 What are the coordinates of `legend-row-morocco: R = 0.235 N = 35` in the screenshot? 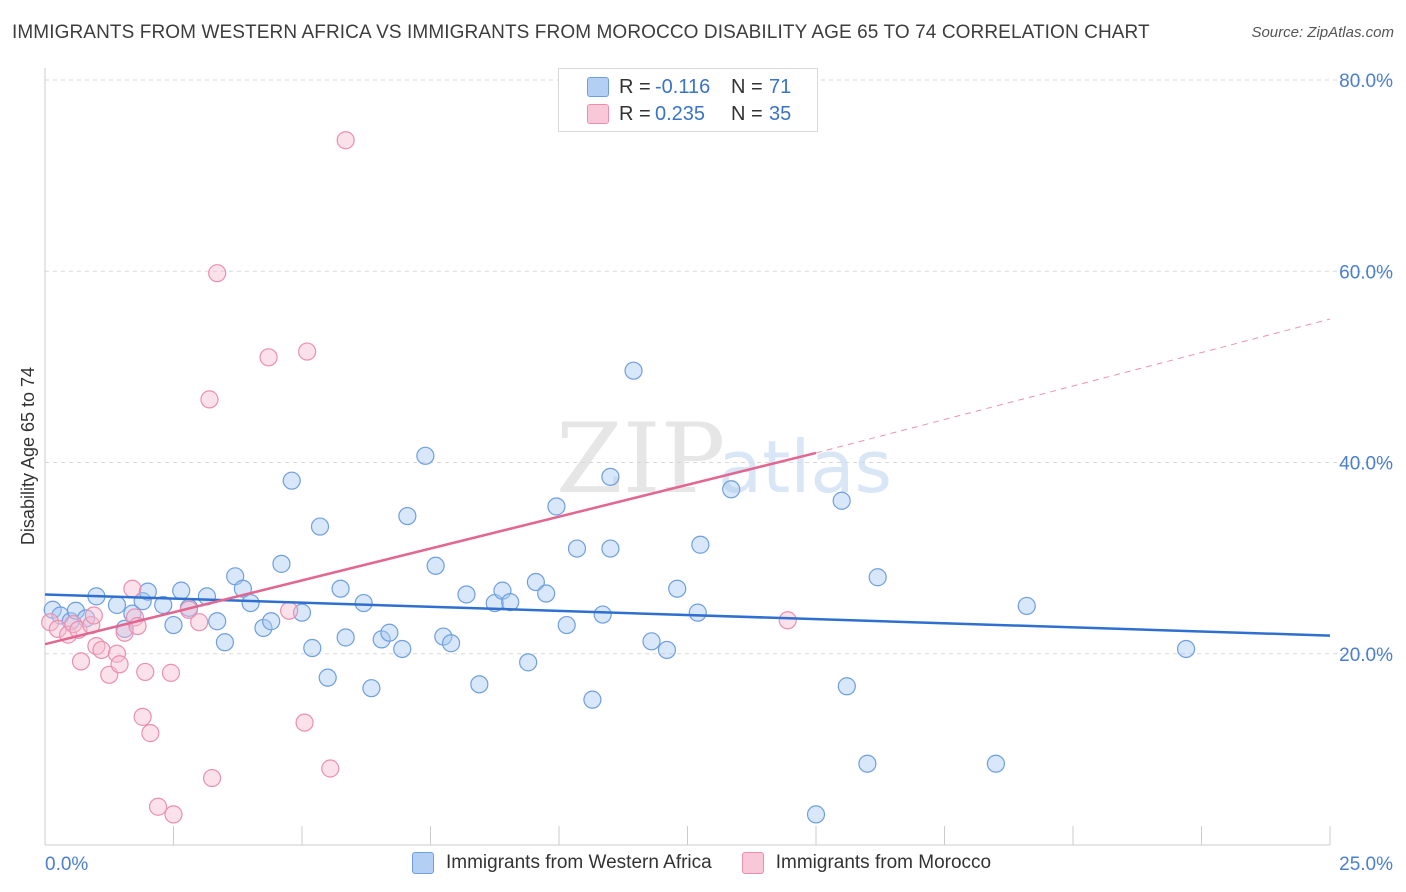 It's located at (689, 114).